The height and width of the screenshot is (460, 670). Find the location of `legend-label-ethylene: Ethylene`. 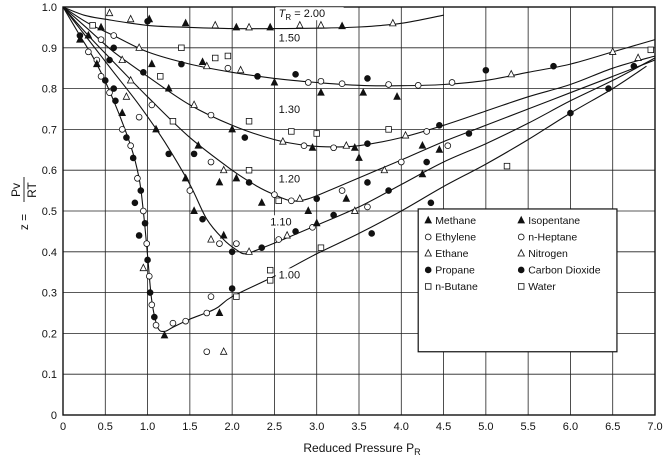

legend-label-ethylene: Ethylene is located at coordinates (455, 237).